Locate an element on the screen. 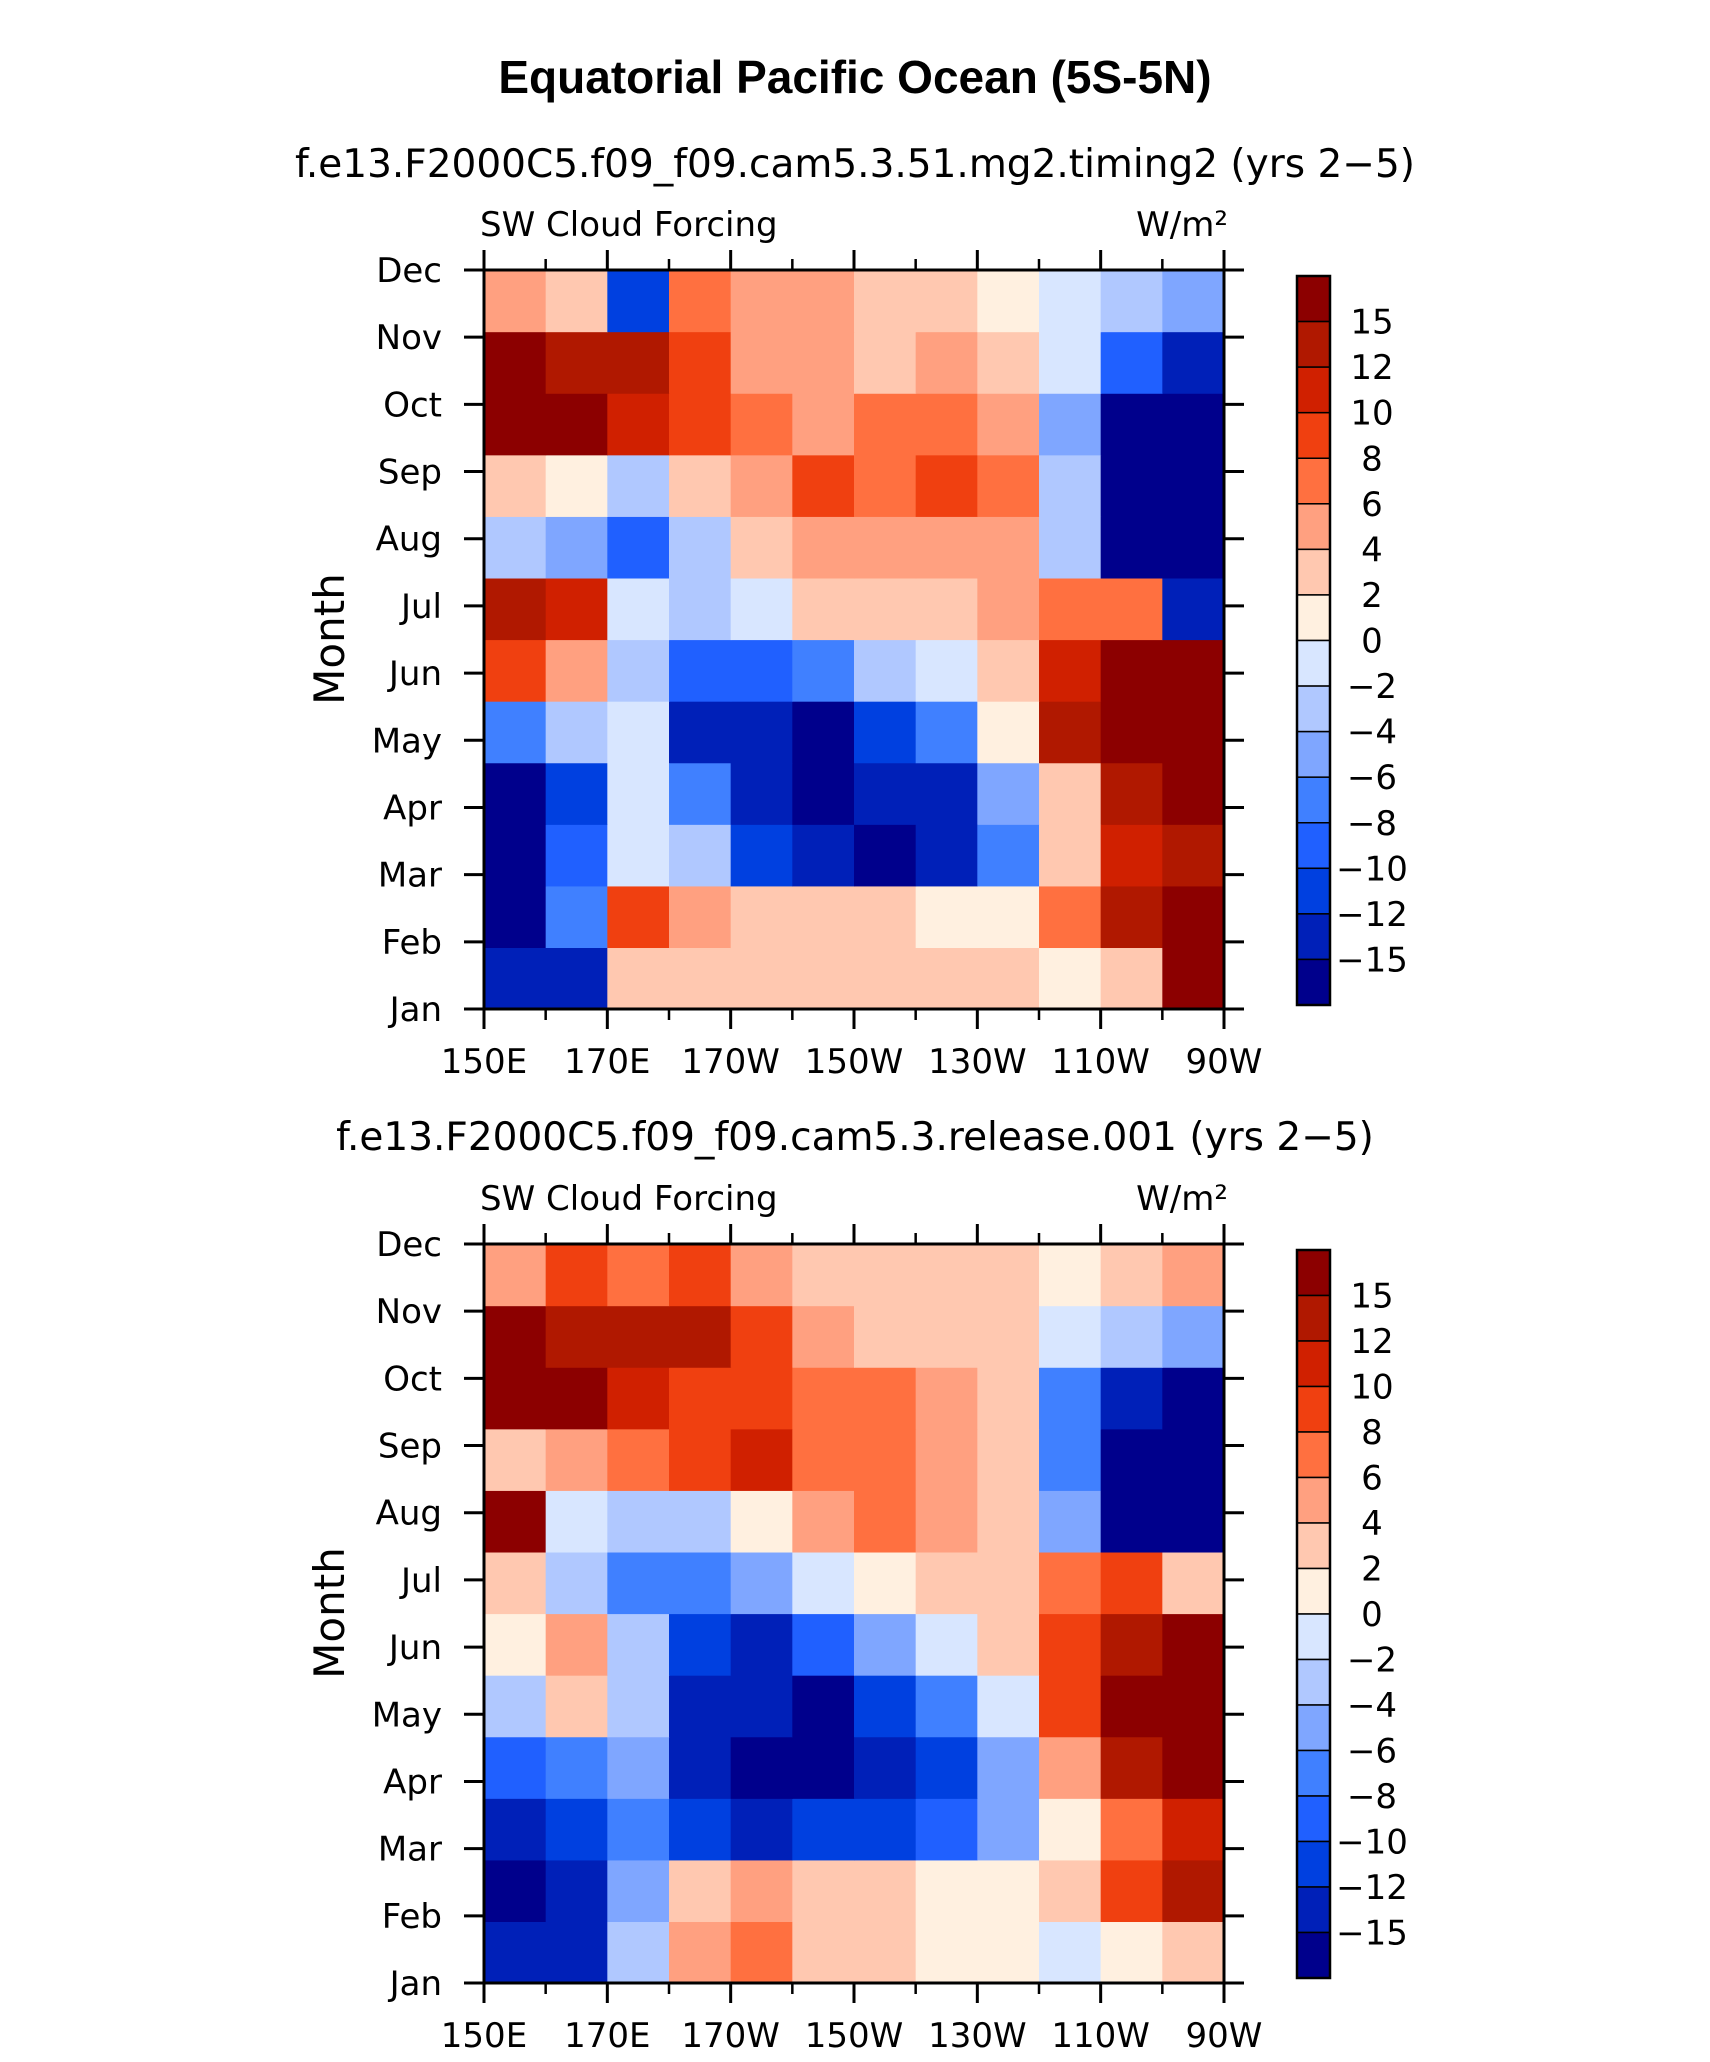 This screenshot has height=2062, width=1710. panel-top-right-label: W/m² is located at coordinates (1182, 225).